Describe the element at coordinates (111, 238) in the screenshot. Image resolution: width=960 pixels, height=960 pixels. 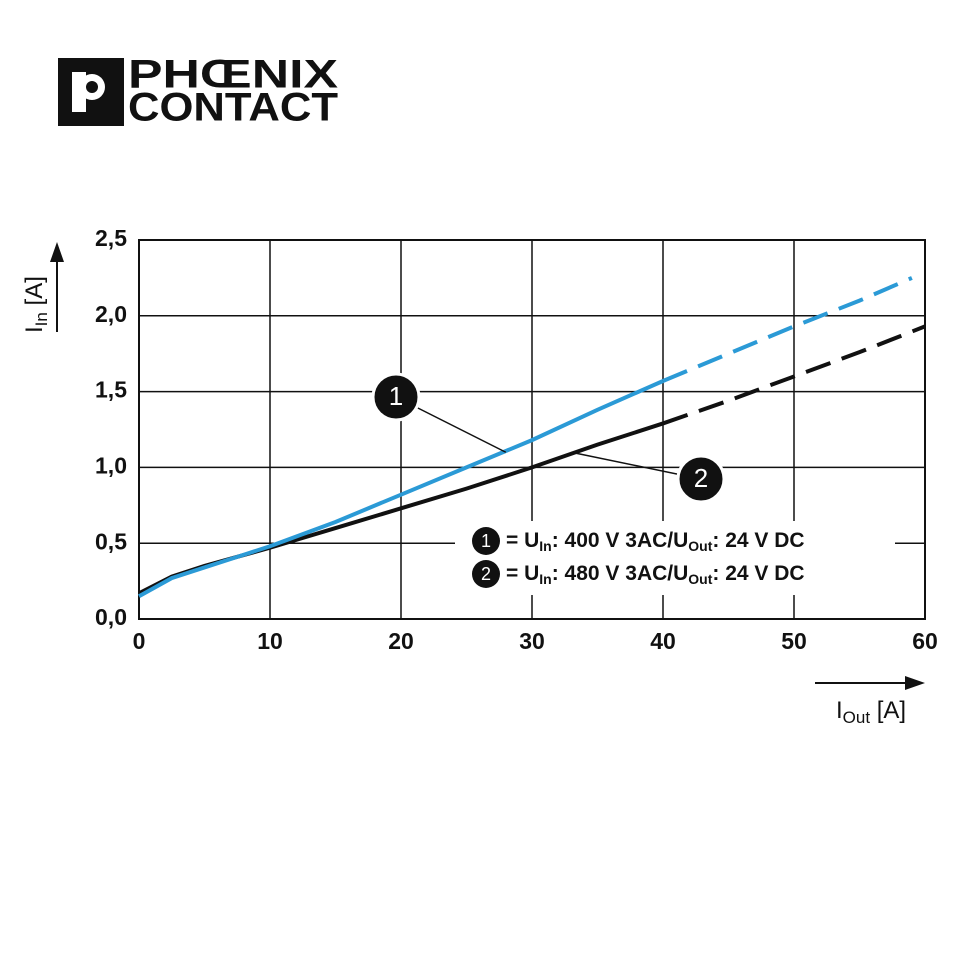
I see `y-tick-label: 2,5` at that location.